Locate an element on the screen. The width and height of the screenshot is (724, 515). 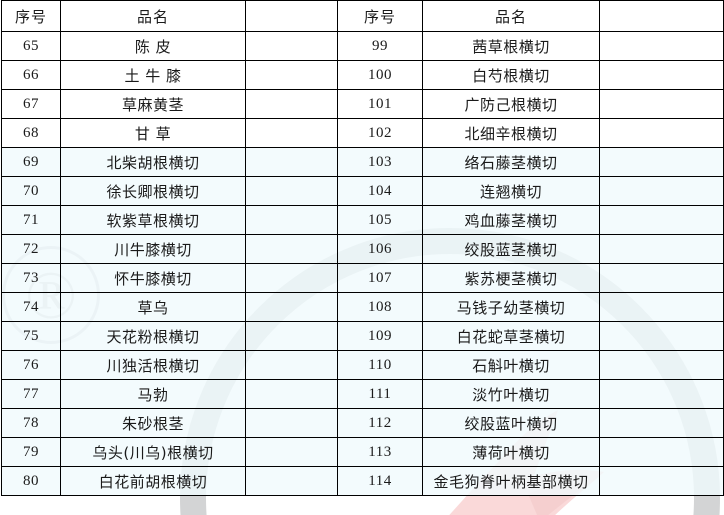
cell-name: 马勃 is located at coordinates (153, 394).